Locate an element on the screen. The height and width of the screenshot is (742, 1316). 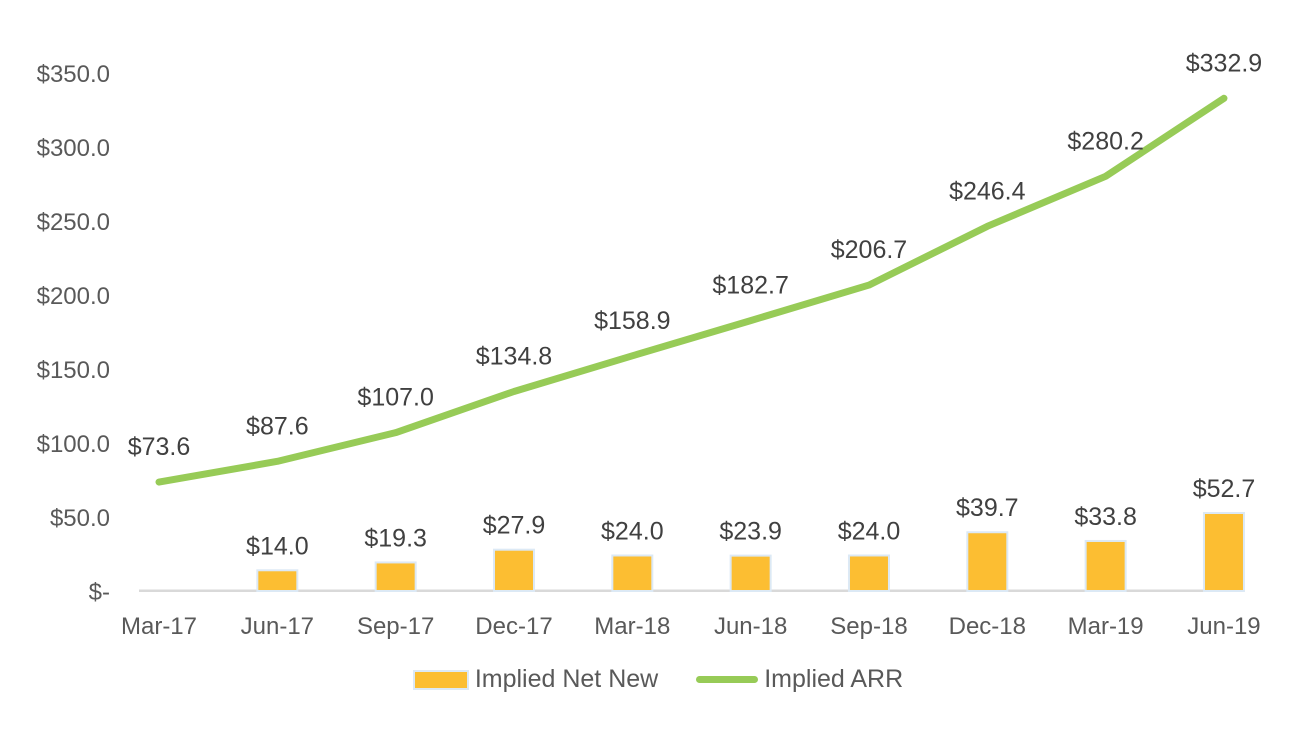
x-tick-label-Jun-17: Jun-17 is located at coordinates (277, 626).